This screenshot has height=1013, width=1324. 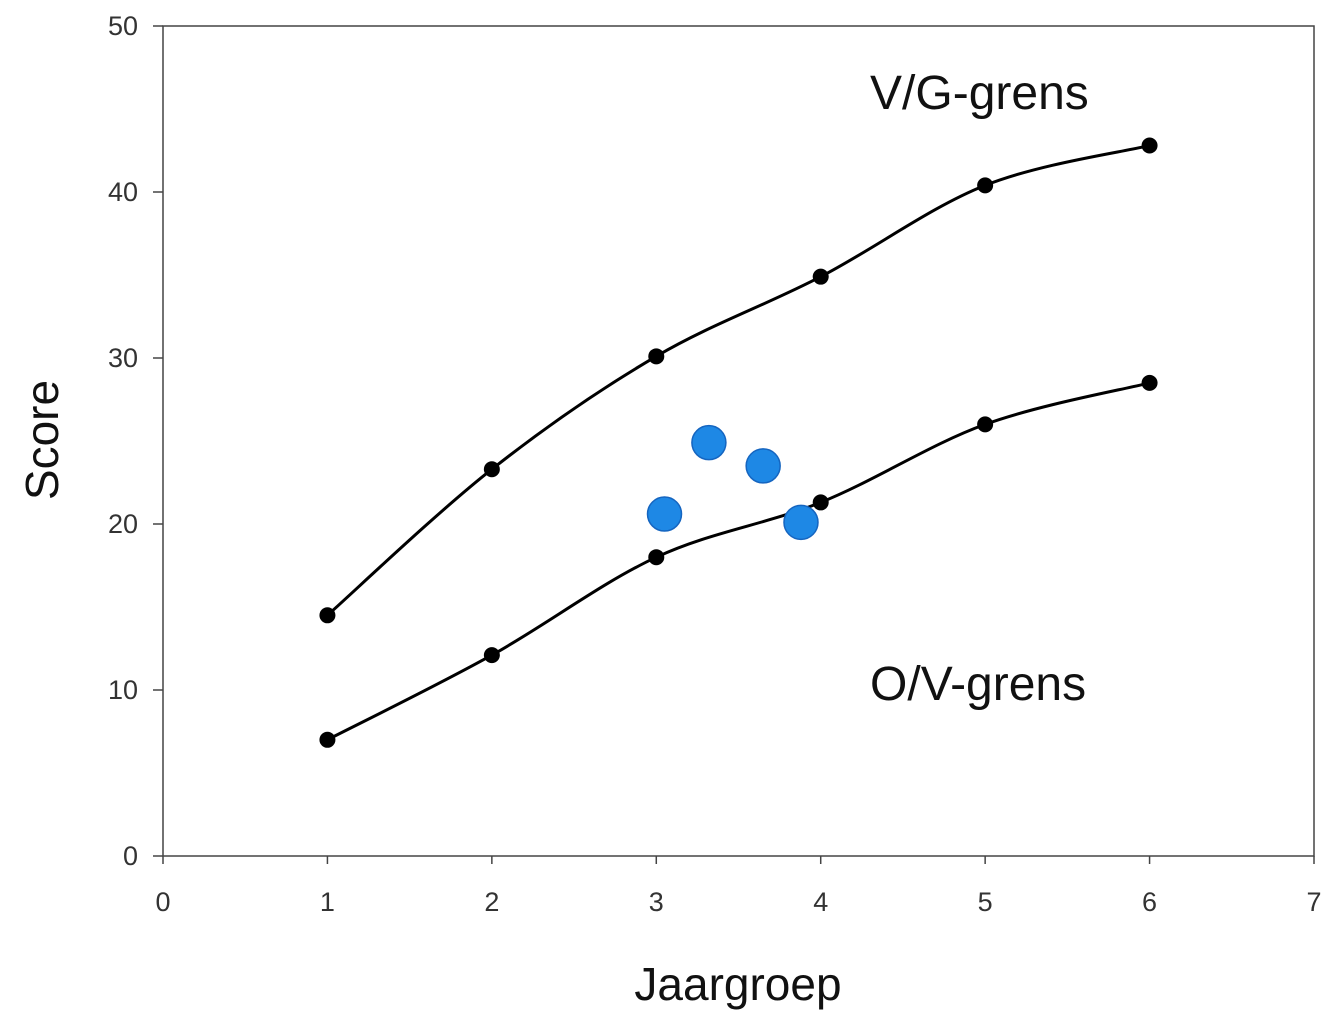 What do you see at coordinates (123, 26) in the screenshot?
I see `y-tick-label: 50` at bounding box center [123, 26].